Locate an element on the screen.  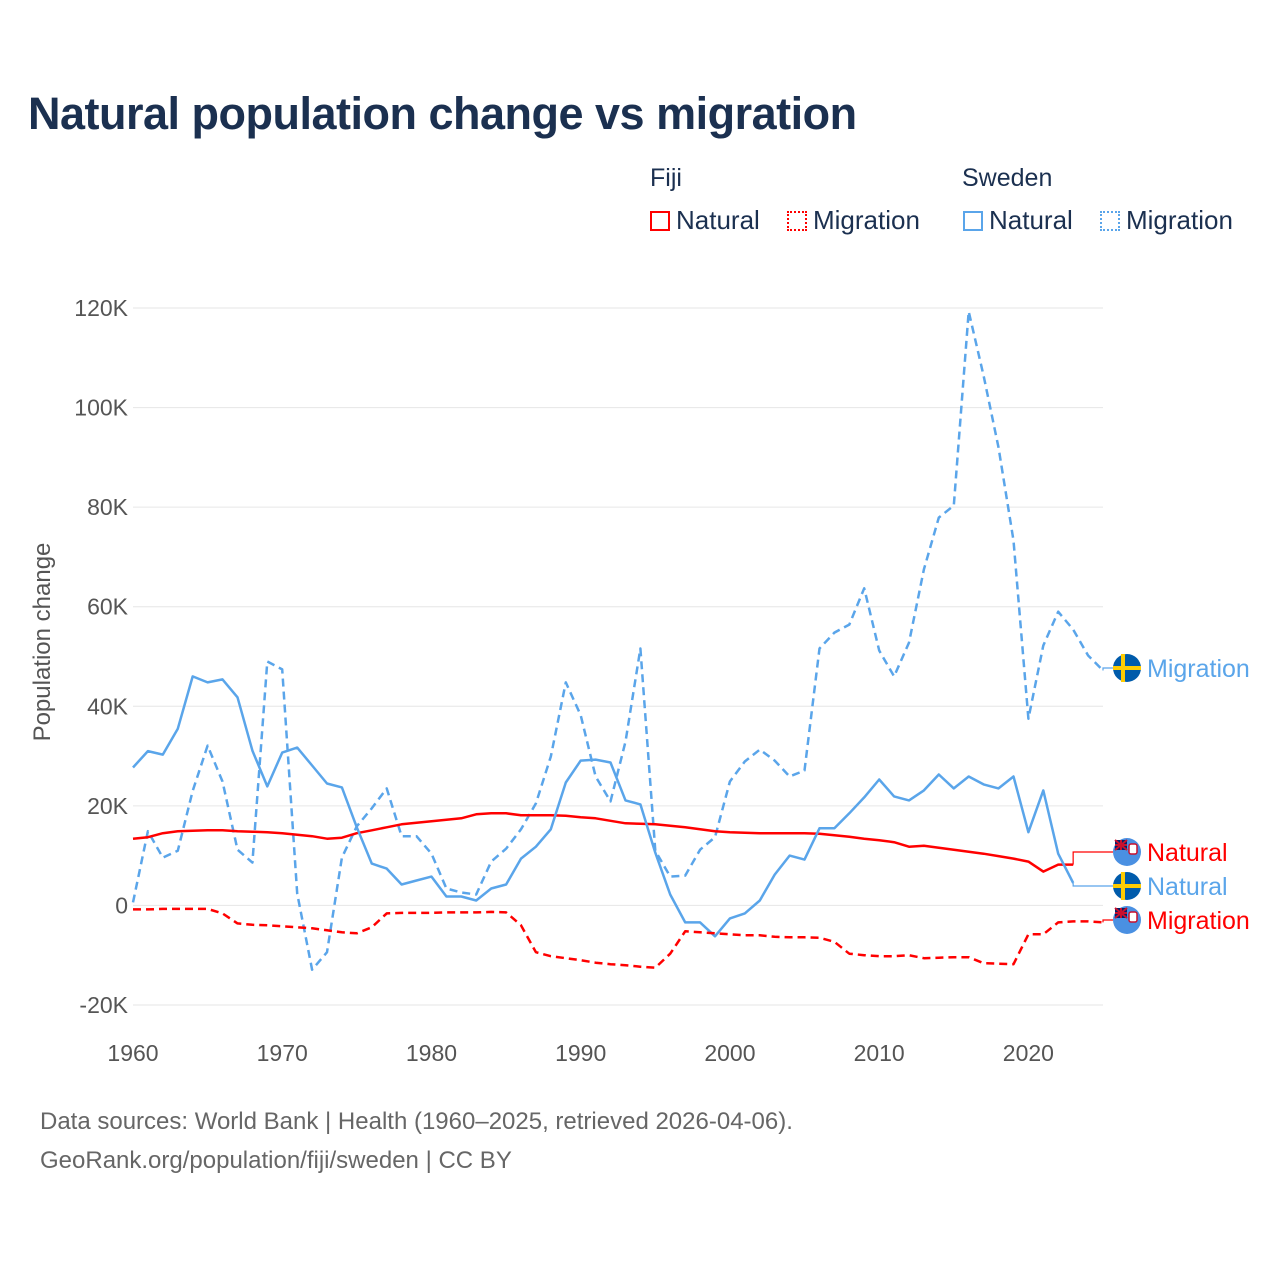
x-tick-label: 1960 is located at coordinates (132, 1053).